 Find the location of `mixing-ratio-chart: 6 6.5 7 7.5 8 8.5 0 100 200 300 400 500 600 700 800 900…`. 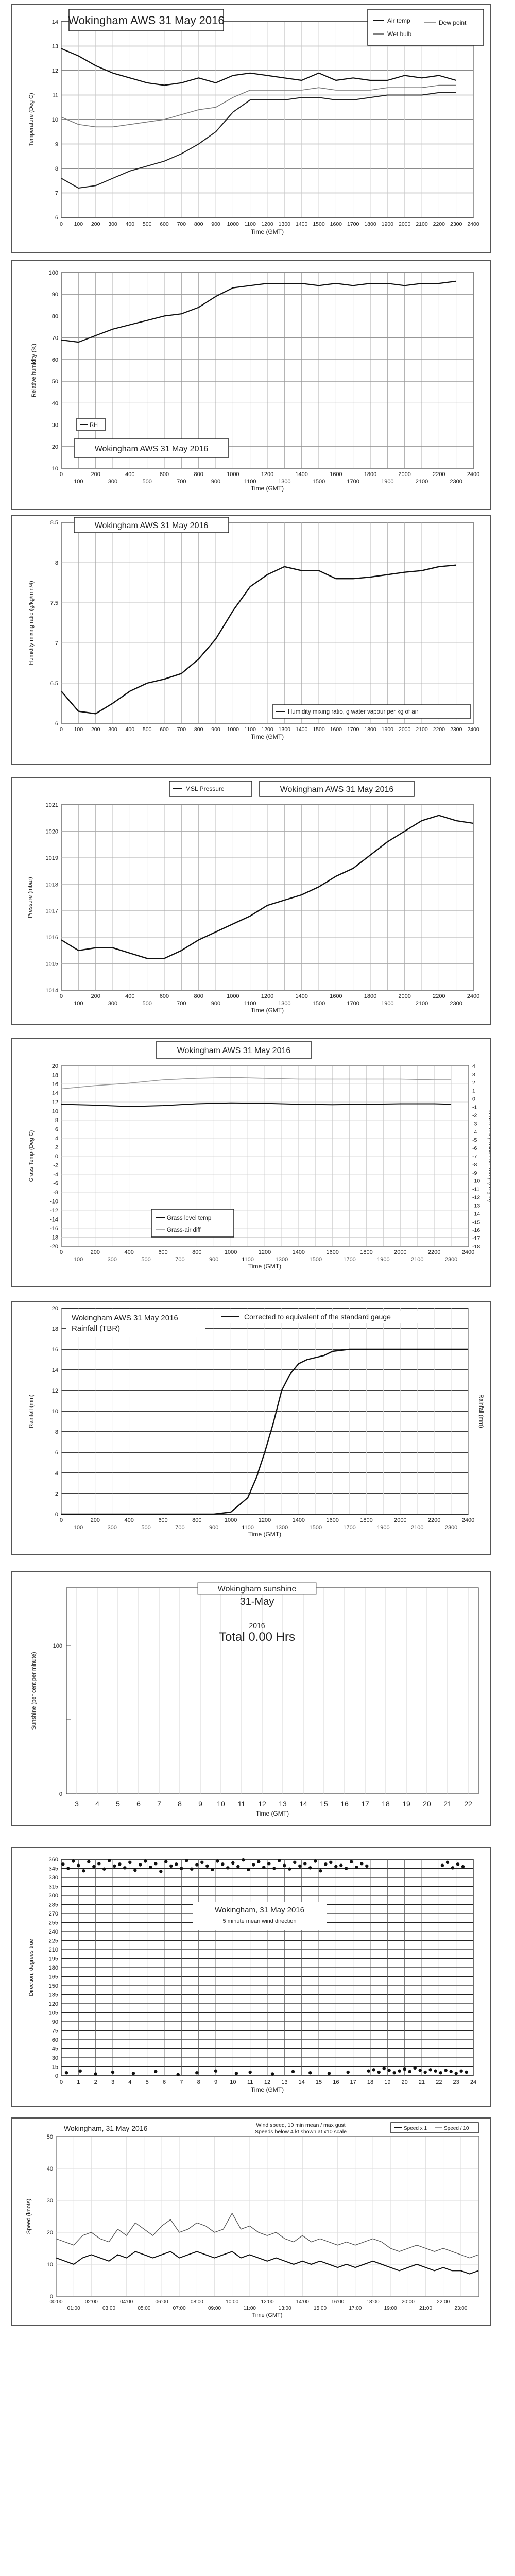

mixing-ratio-chart: 6 6.5 7 7.5 8 8.5 0 100 200 300 400 500 600 700 800 900… is located at coordinates (254, 628).